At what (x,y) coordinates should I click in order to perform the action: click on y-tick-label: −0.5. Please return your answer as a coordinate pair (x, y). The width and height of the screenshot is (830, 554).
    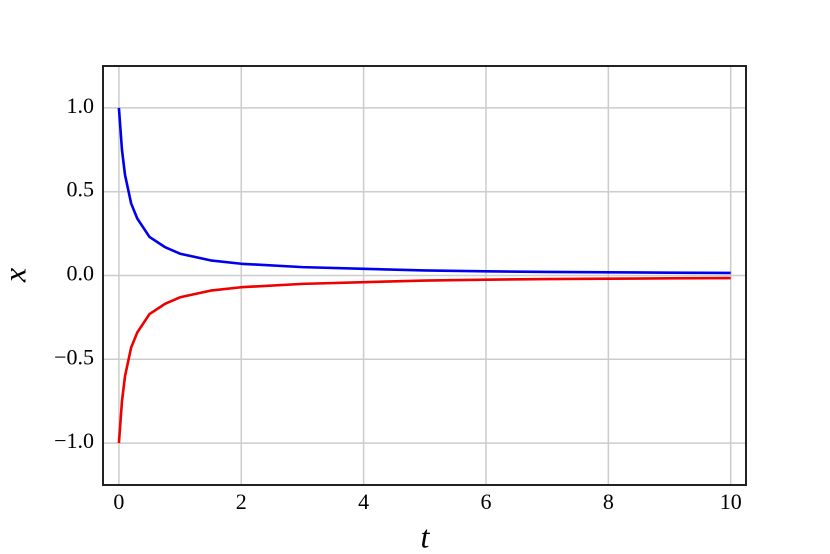
    Looking at the image, I should click on (74, 356).